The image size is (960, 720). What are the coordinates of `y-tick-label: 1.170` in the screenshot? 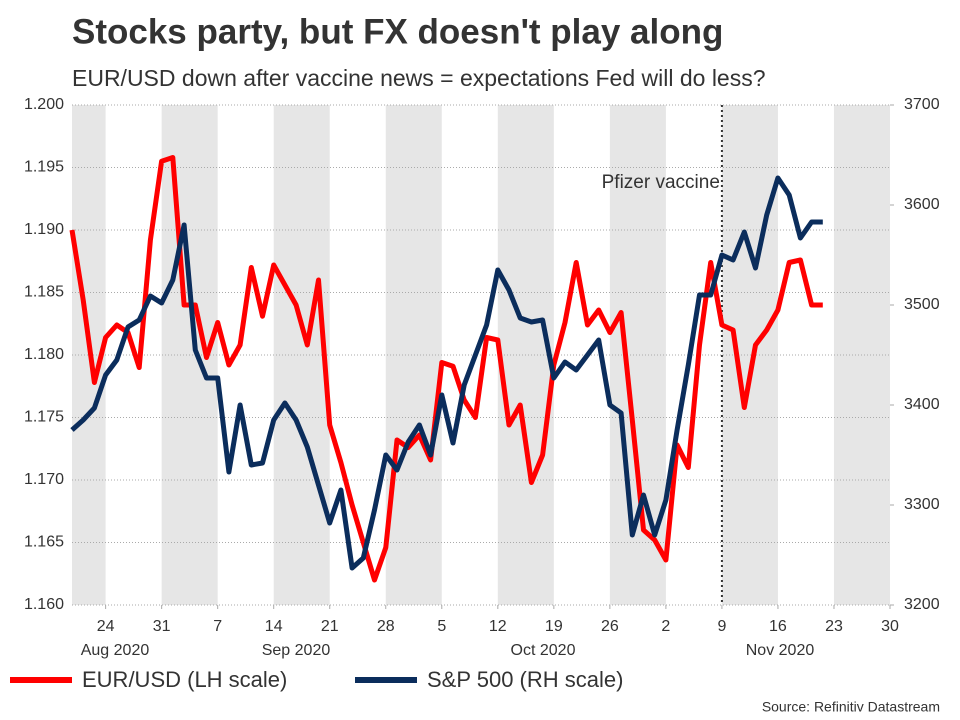 It's located at (44, 479).